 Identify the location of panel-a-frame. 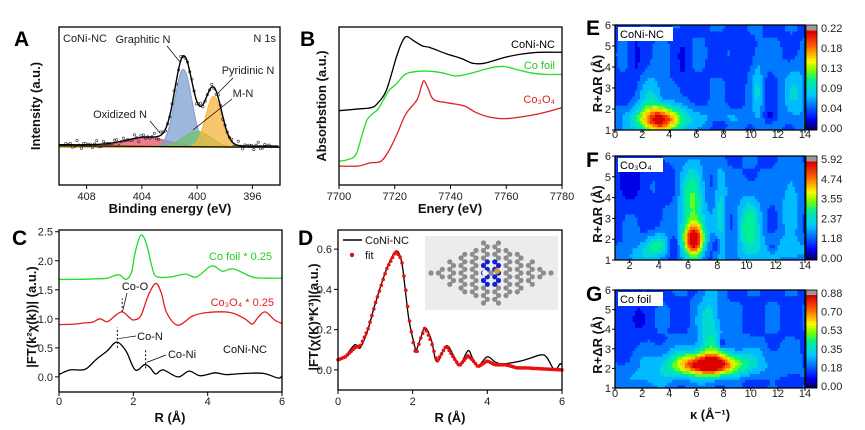
(169, 106).